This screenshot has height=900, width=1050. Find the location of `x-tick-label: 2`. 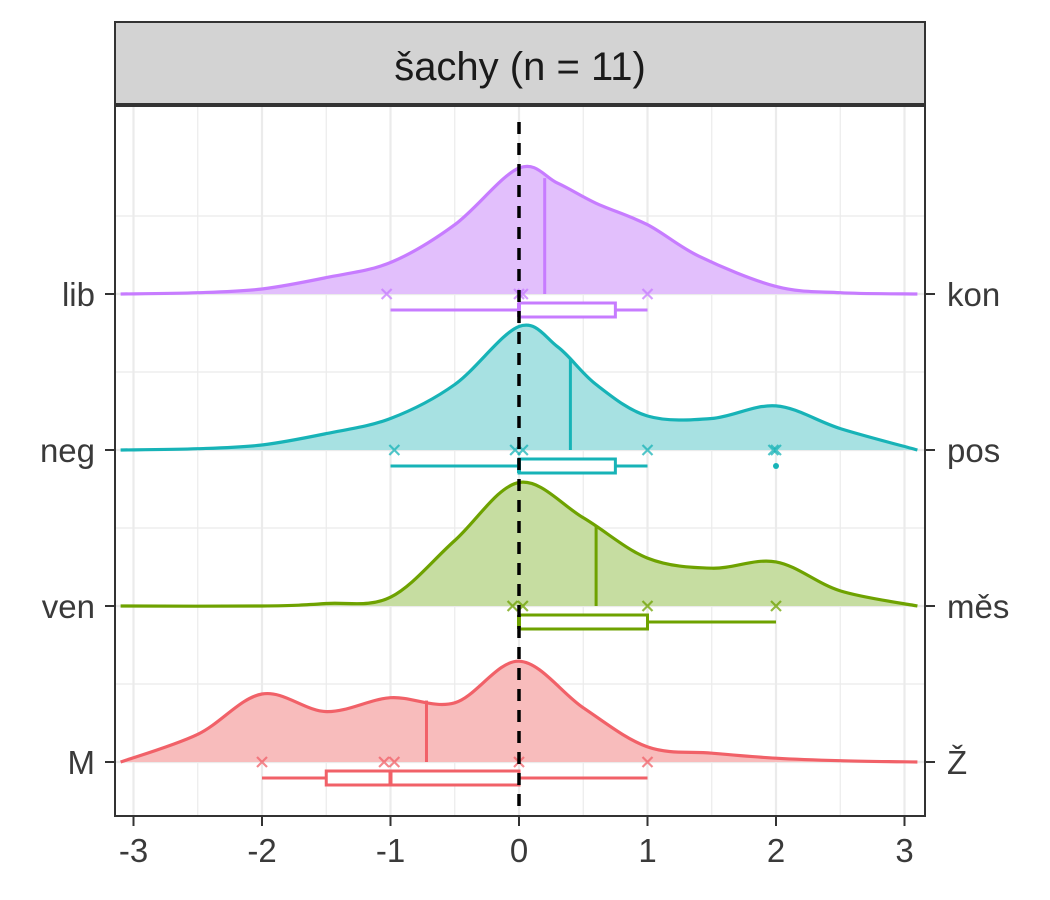

x-tick-label: 2 is located at coordinates (776, 850).